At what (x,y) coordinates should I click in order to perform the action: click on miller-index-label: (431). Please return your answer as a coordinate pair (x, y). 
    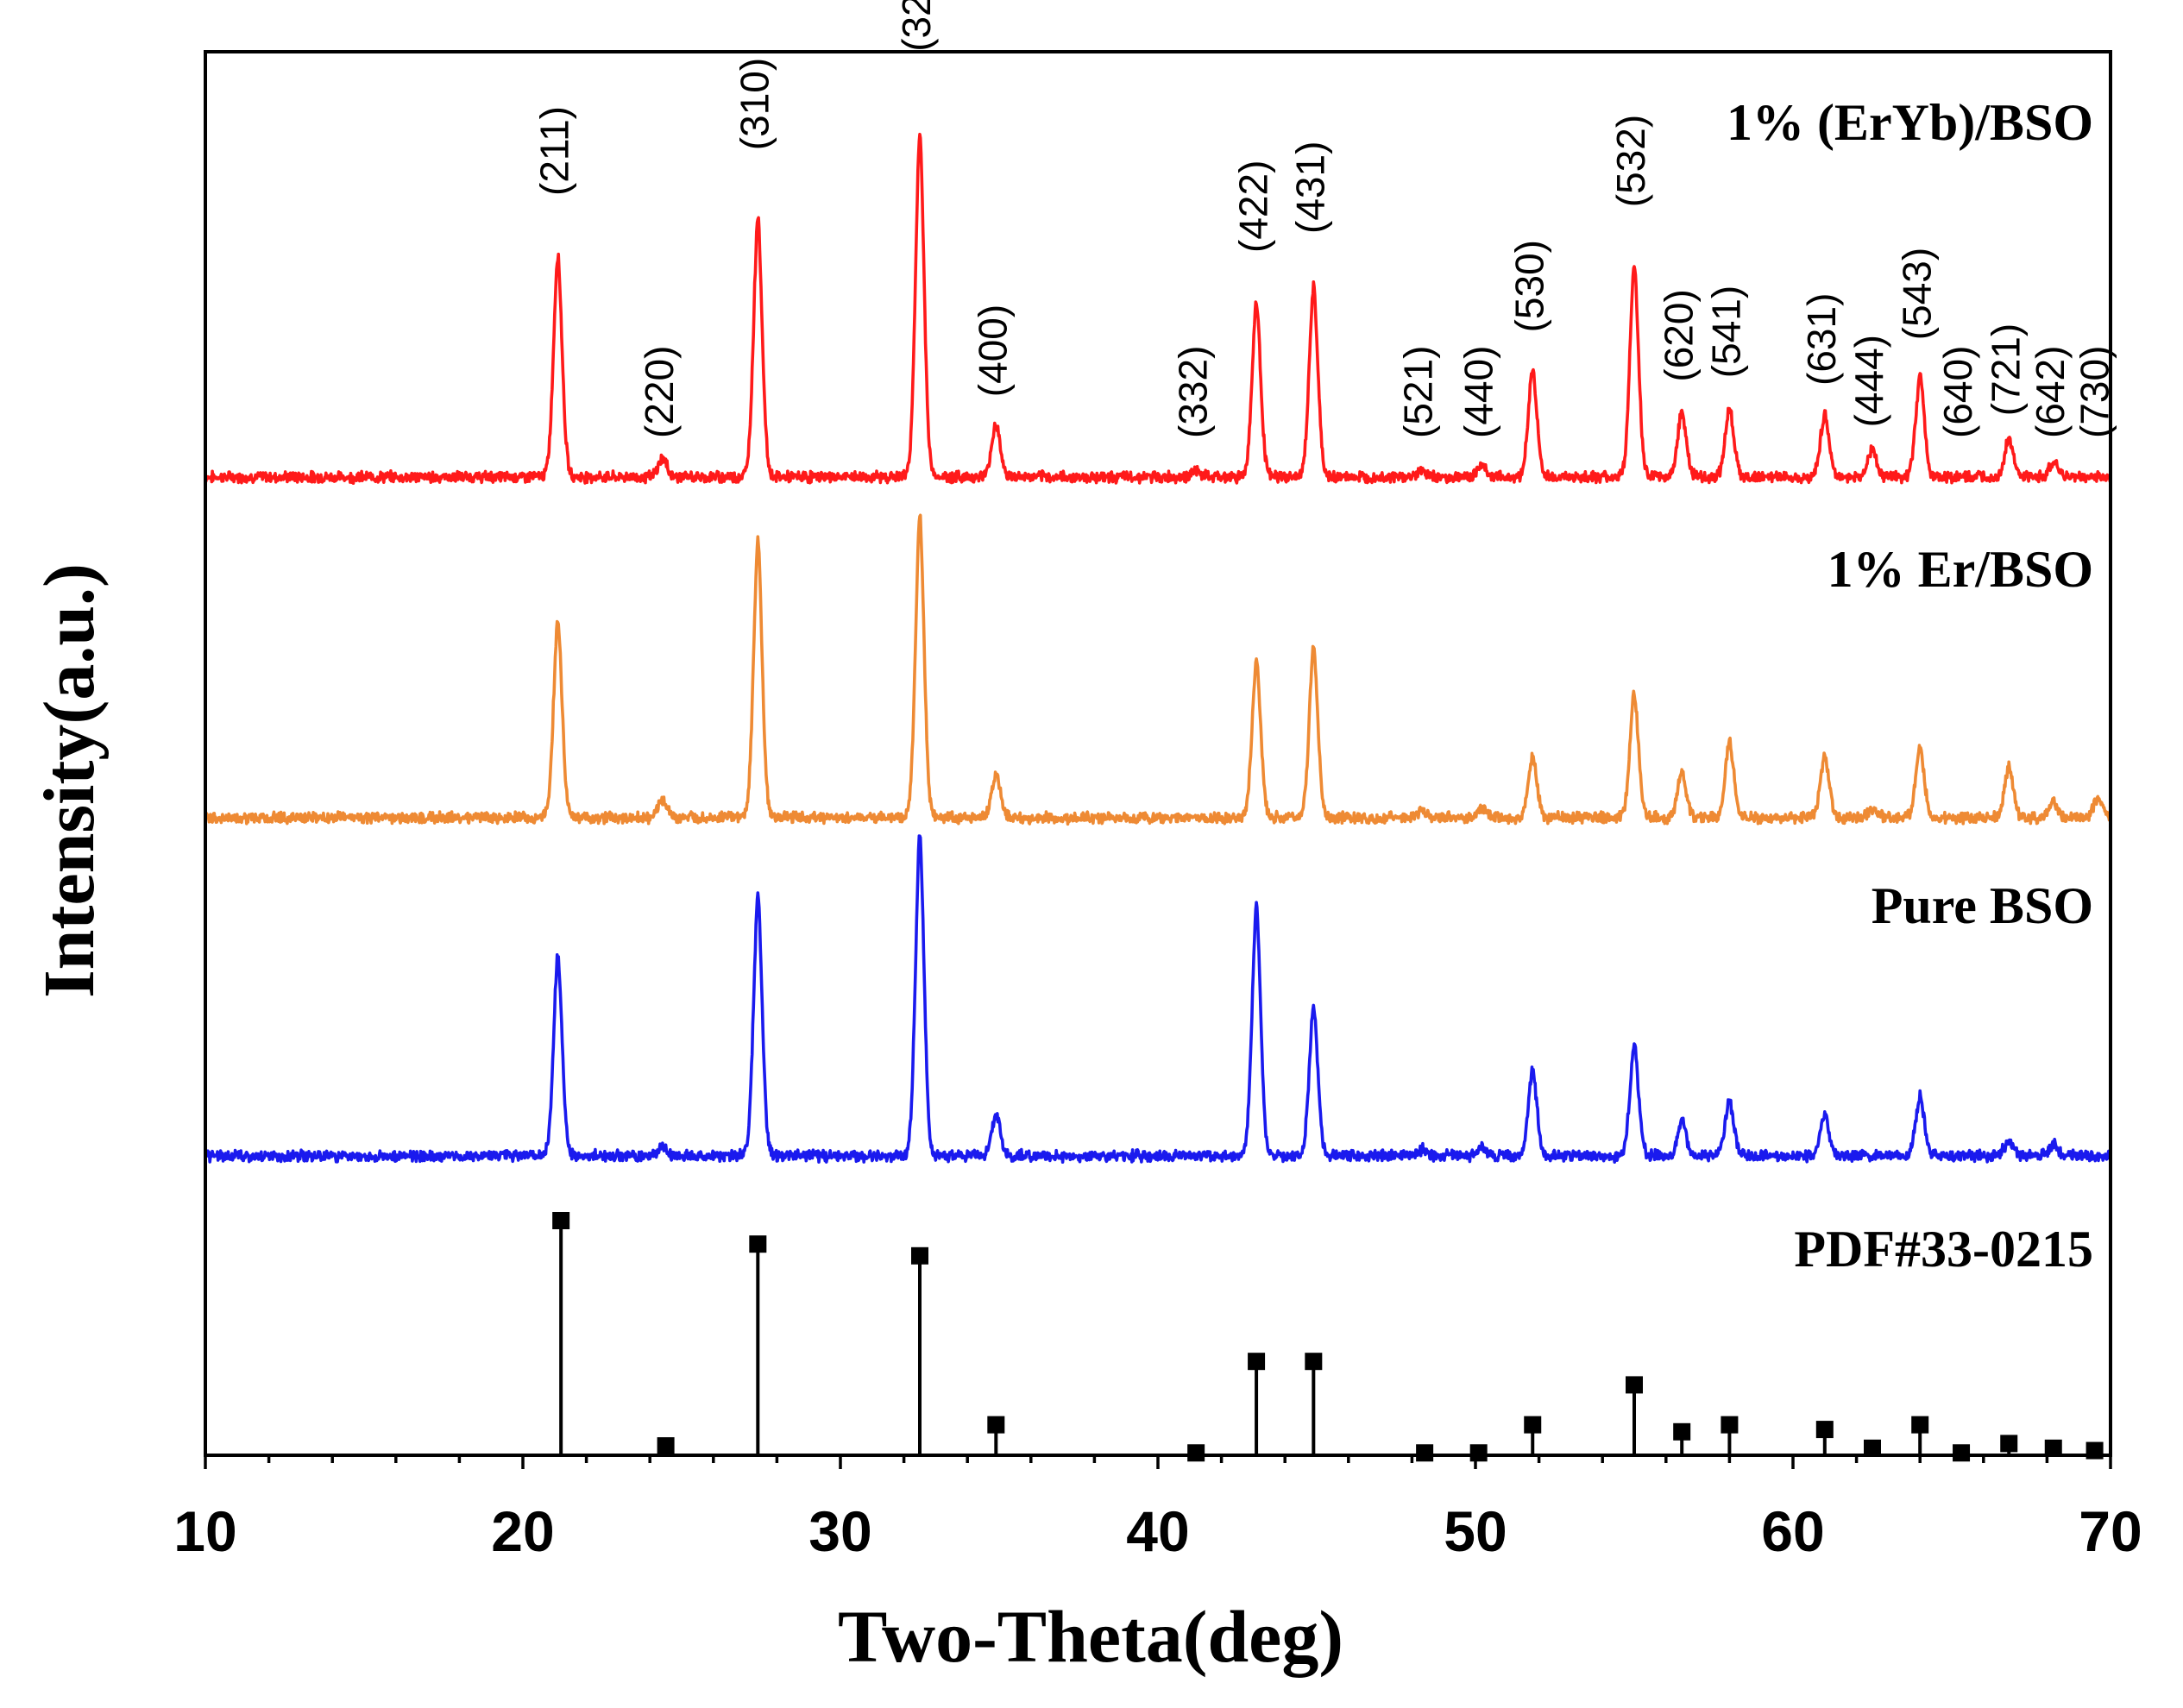
    Looking at the image, I should click on (1310, 187).